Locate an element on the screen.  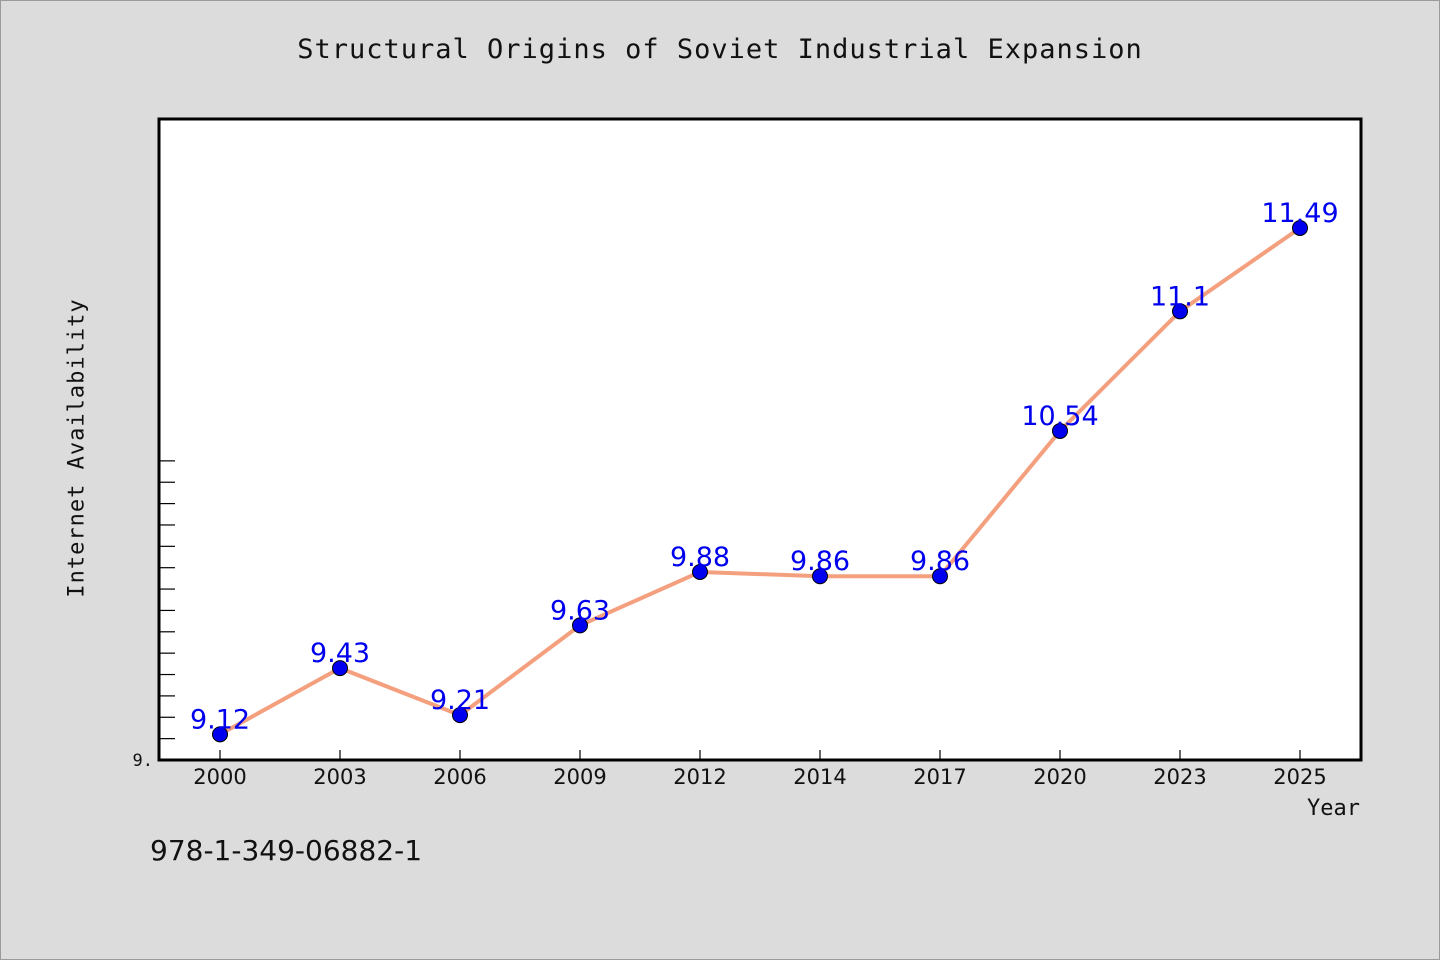
data-label: 9.88 is located at coordinates (700, 557).